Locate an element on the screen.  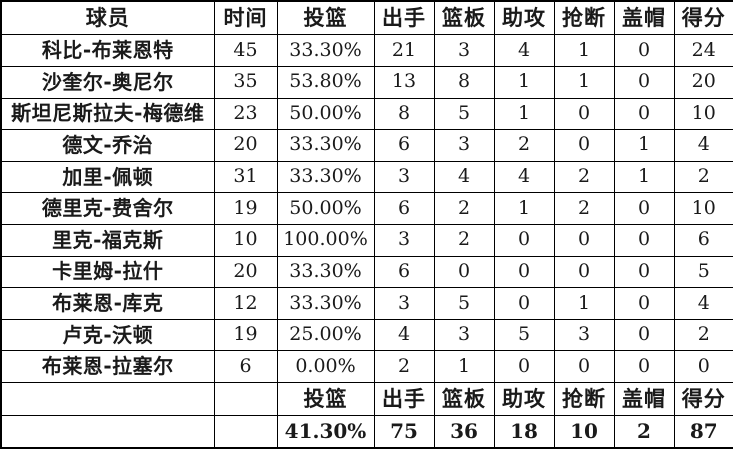
stat-fg_pct: 0.00% is located at coordinates (325, 367).